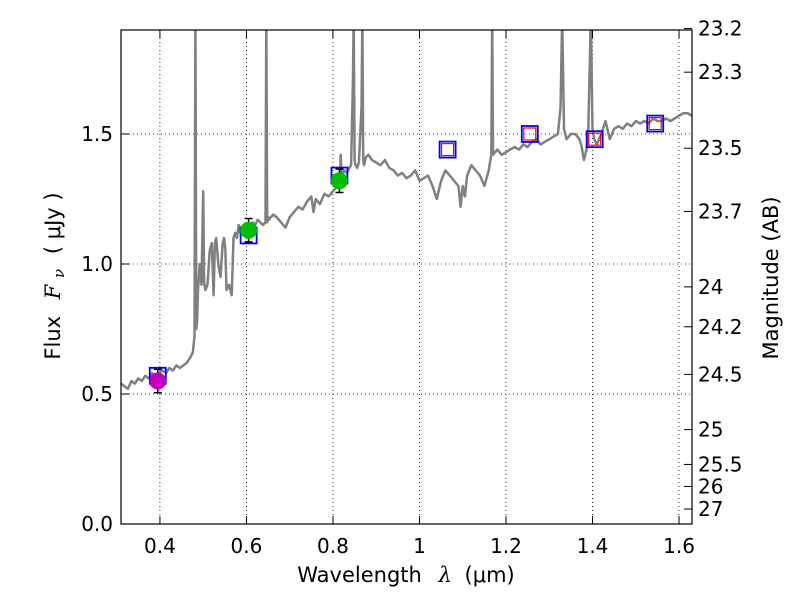  What do you see at coordinates (720, 464) in the screenshot?
I see `magnitude-tick-label: 25.5` at bounding box center [720, 464].